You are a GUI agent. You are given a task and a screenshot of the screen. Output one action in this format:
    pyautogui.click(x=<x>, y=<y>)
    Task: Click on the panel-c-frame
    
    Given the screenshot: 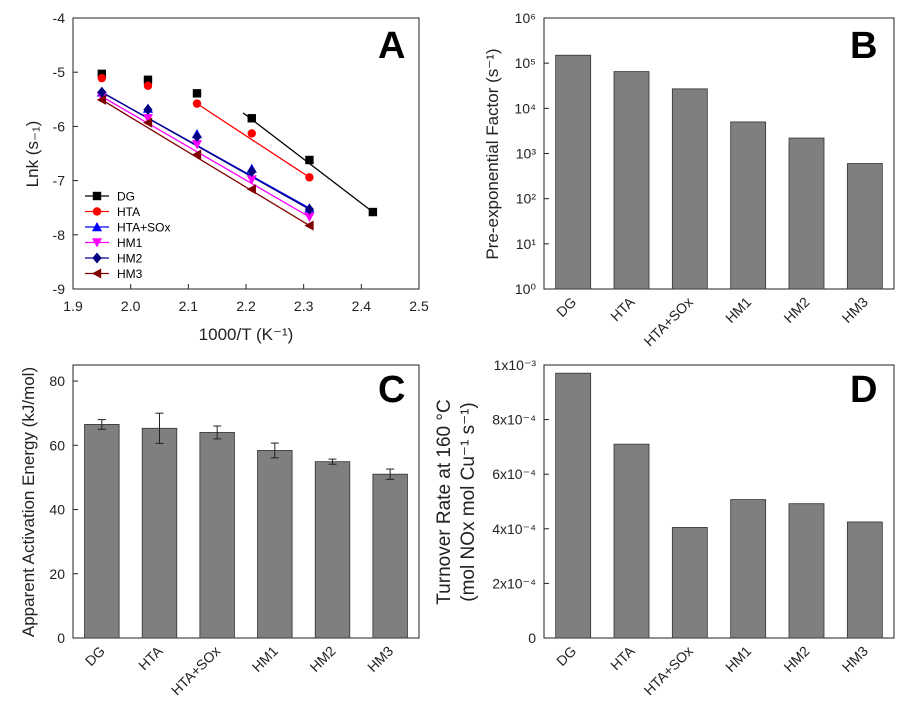 What is the action you would take?
    pyautogui.click(x=246, y=501)
    